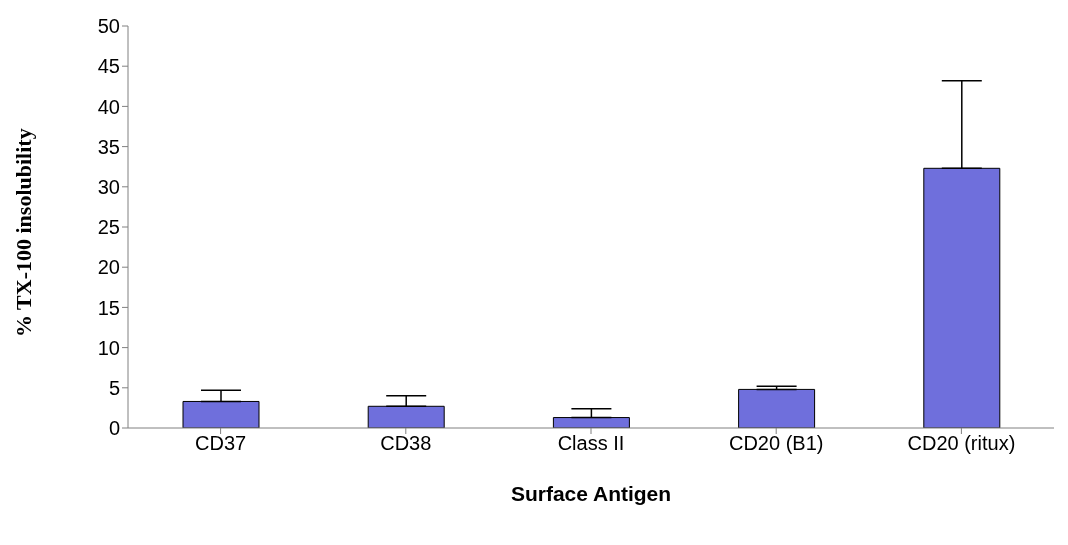 Image resolution: width=1068 pixels, height=545 pixels. I want to click on y-tick-label: 10, so click(108, 347).